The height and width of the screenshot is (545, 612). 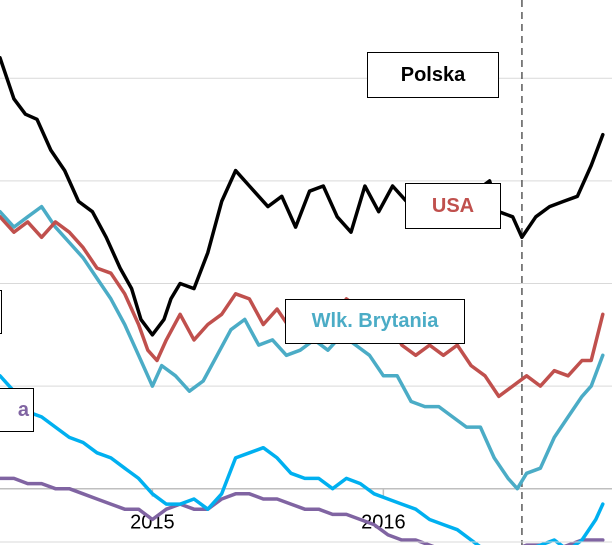 I want to click on x-axis-tick-labels: 2015 2016, so click(x=267, y=523).